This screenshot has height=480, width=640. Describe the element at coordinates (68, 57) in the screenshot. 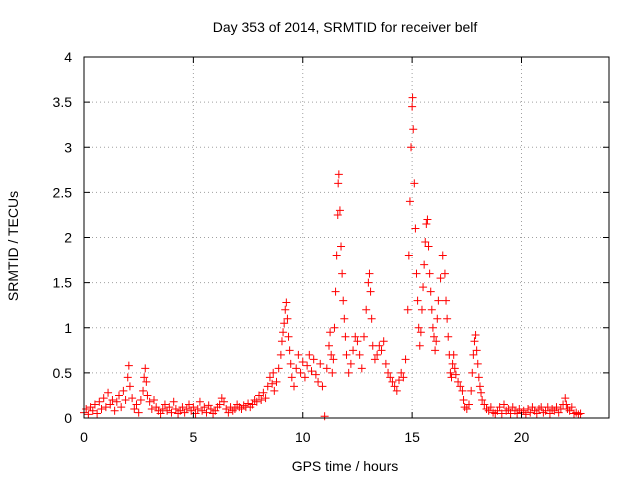

I see `y-tick-label: 4` at that location.